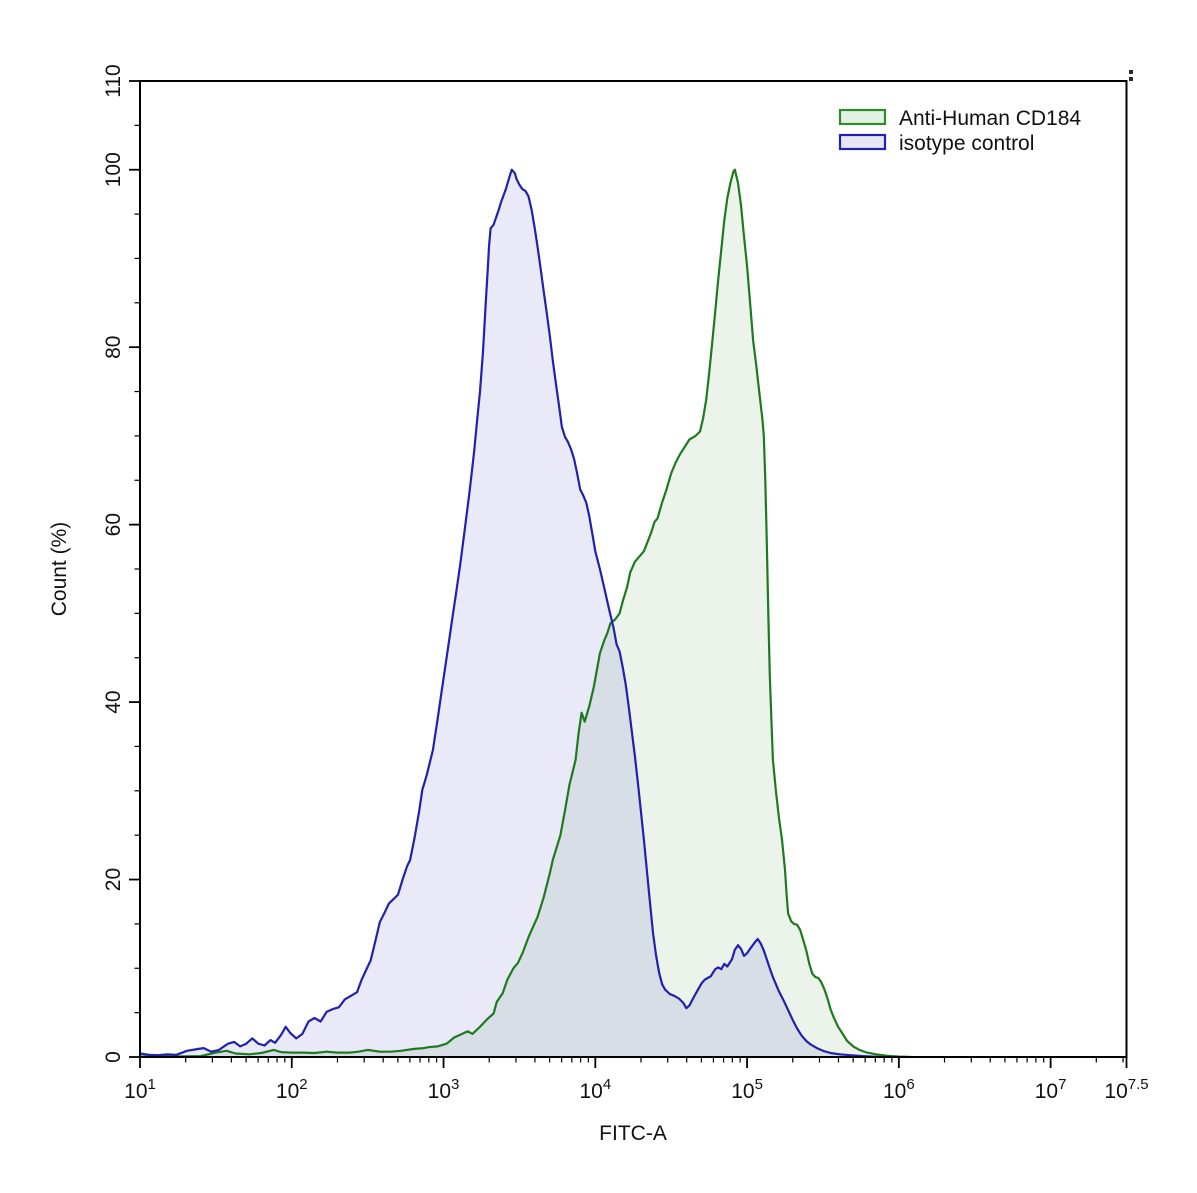  What do you see at coordinates (113, 524) in the screenshot?
I see `y-tick-label: 60` at bounding box center [113, 524].